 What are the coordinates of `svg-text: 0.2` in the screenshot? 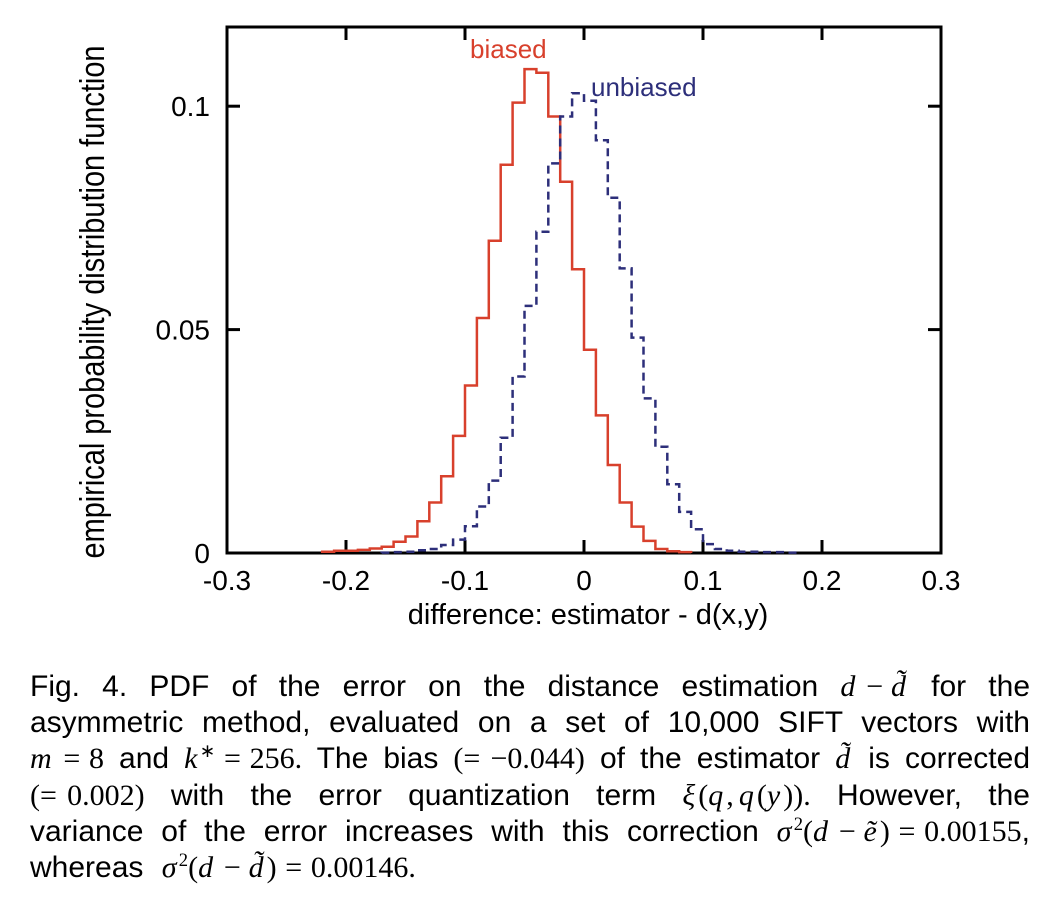 It's located at (822, 580).